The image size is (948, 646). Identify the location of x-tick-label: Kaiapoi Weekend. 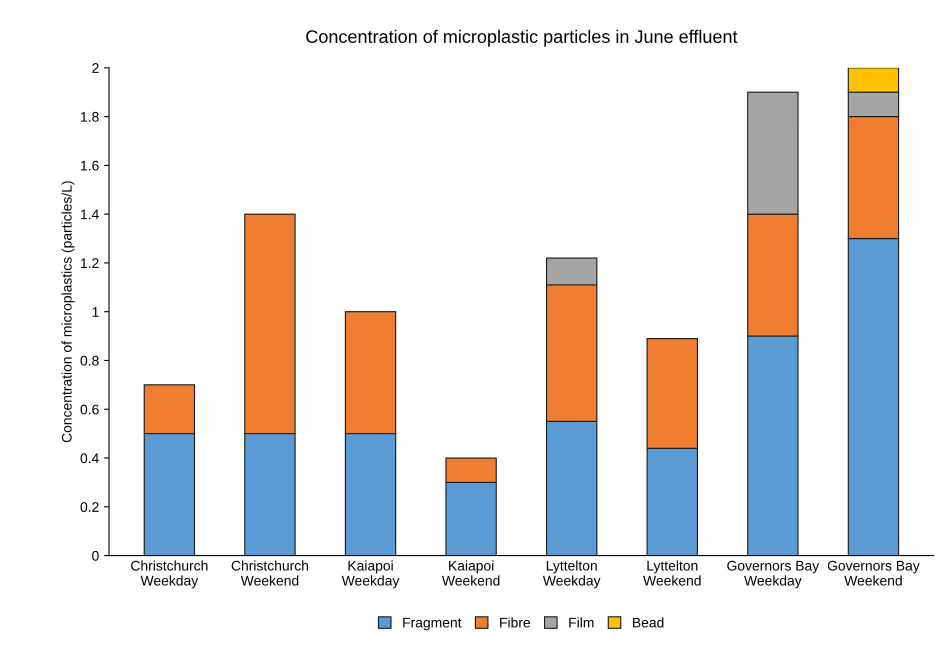
(471, 573).